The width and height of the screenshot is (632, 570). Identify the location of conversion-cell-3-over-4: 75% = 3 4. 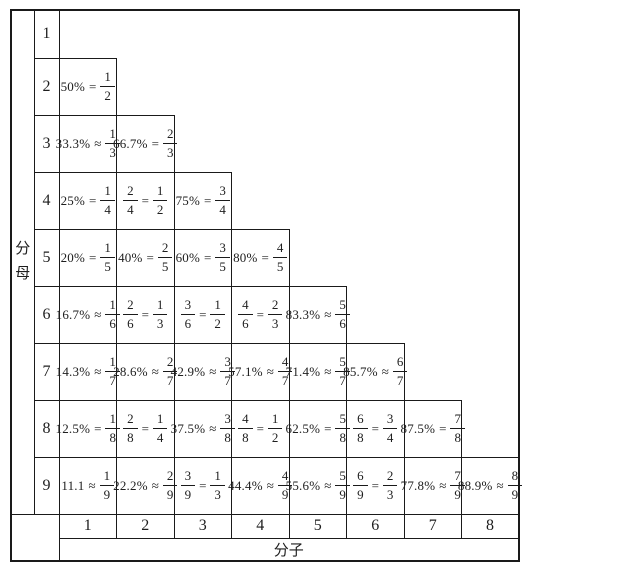
(202, 200).